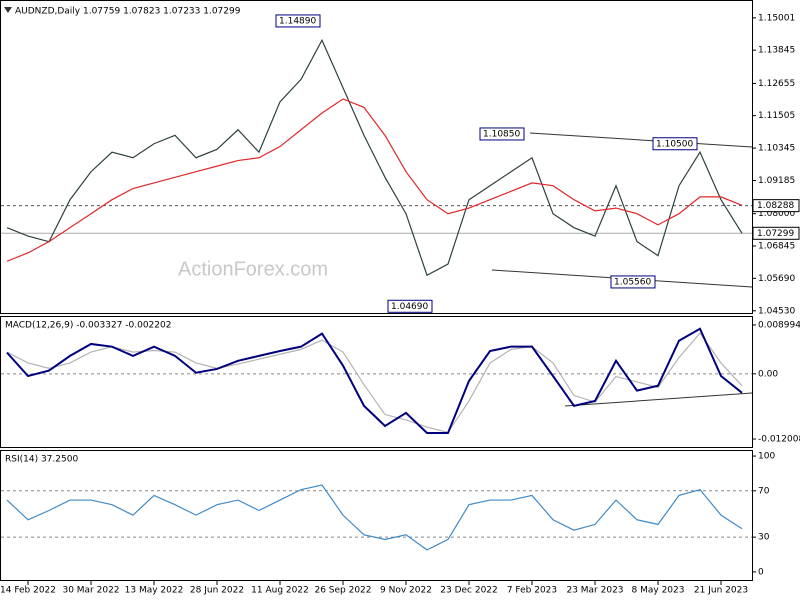 This screenshot has width=800, height=600. I want to click on y-tick-label: 70, so click(764, 491).